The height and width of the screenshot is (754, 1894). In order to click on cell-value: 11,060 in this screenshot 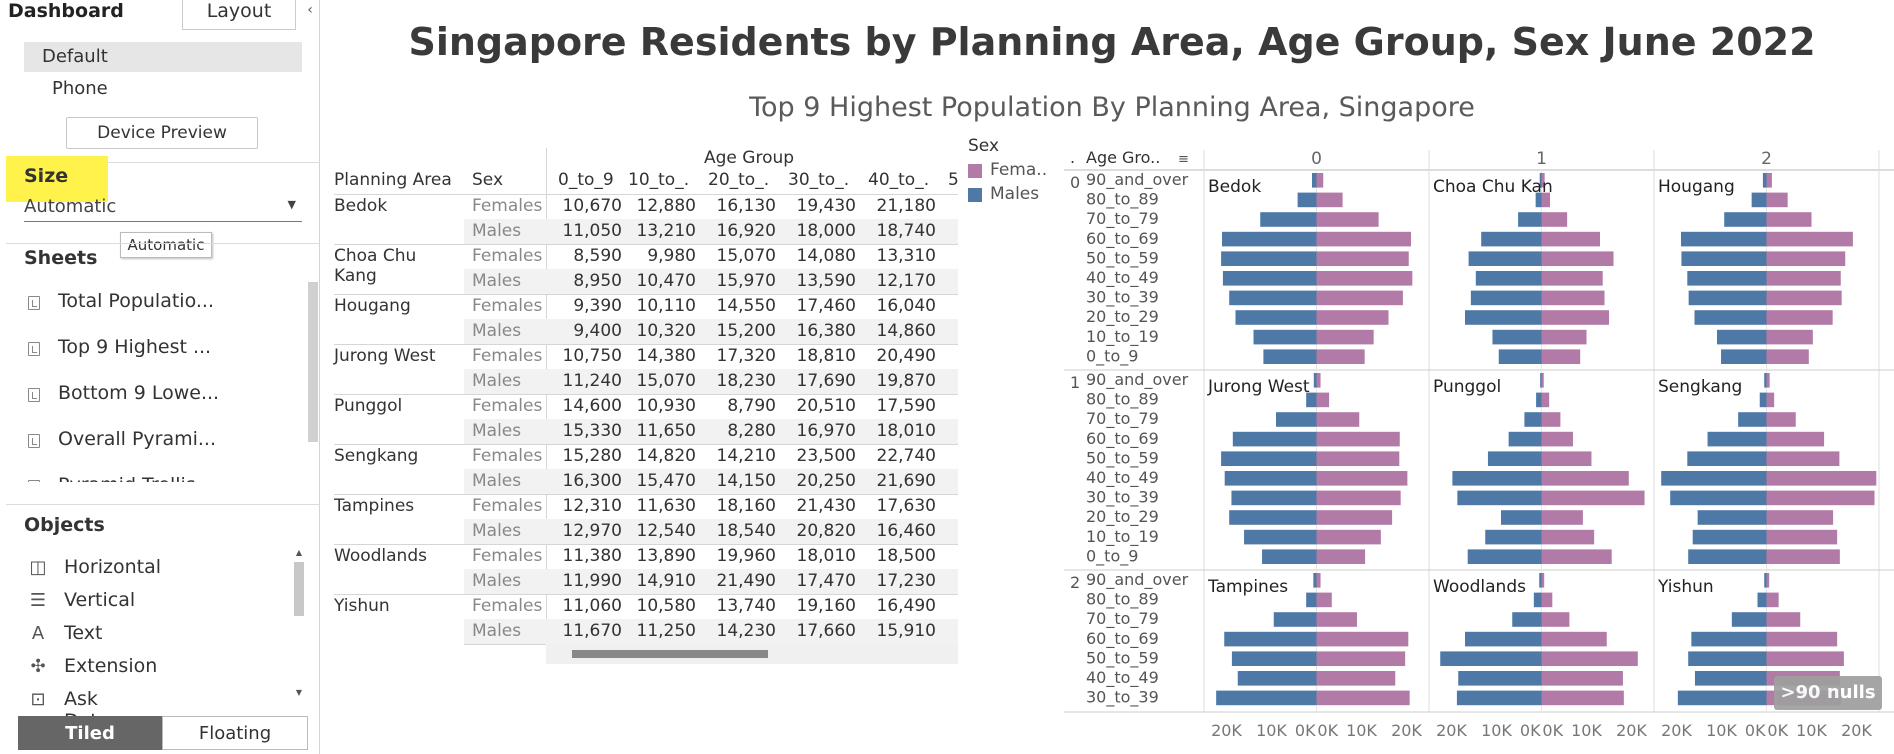, I will do `click(592, 606)`.